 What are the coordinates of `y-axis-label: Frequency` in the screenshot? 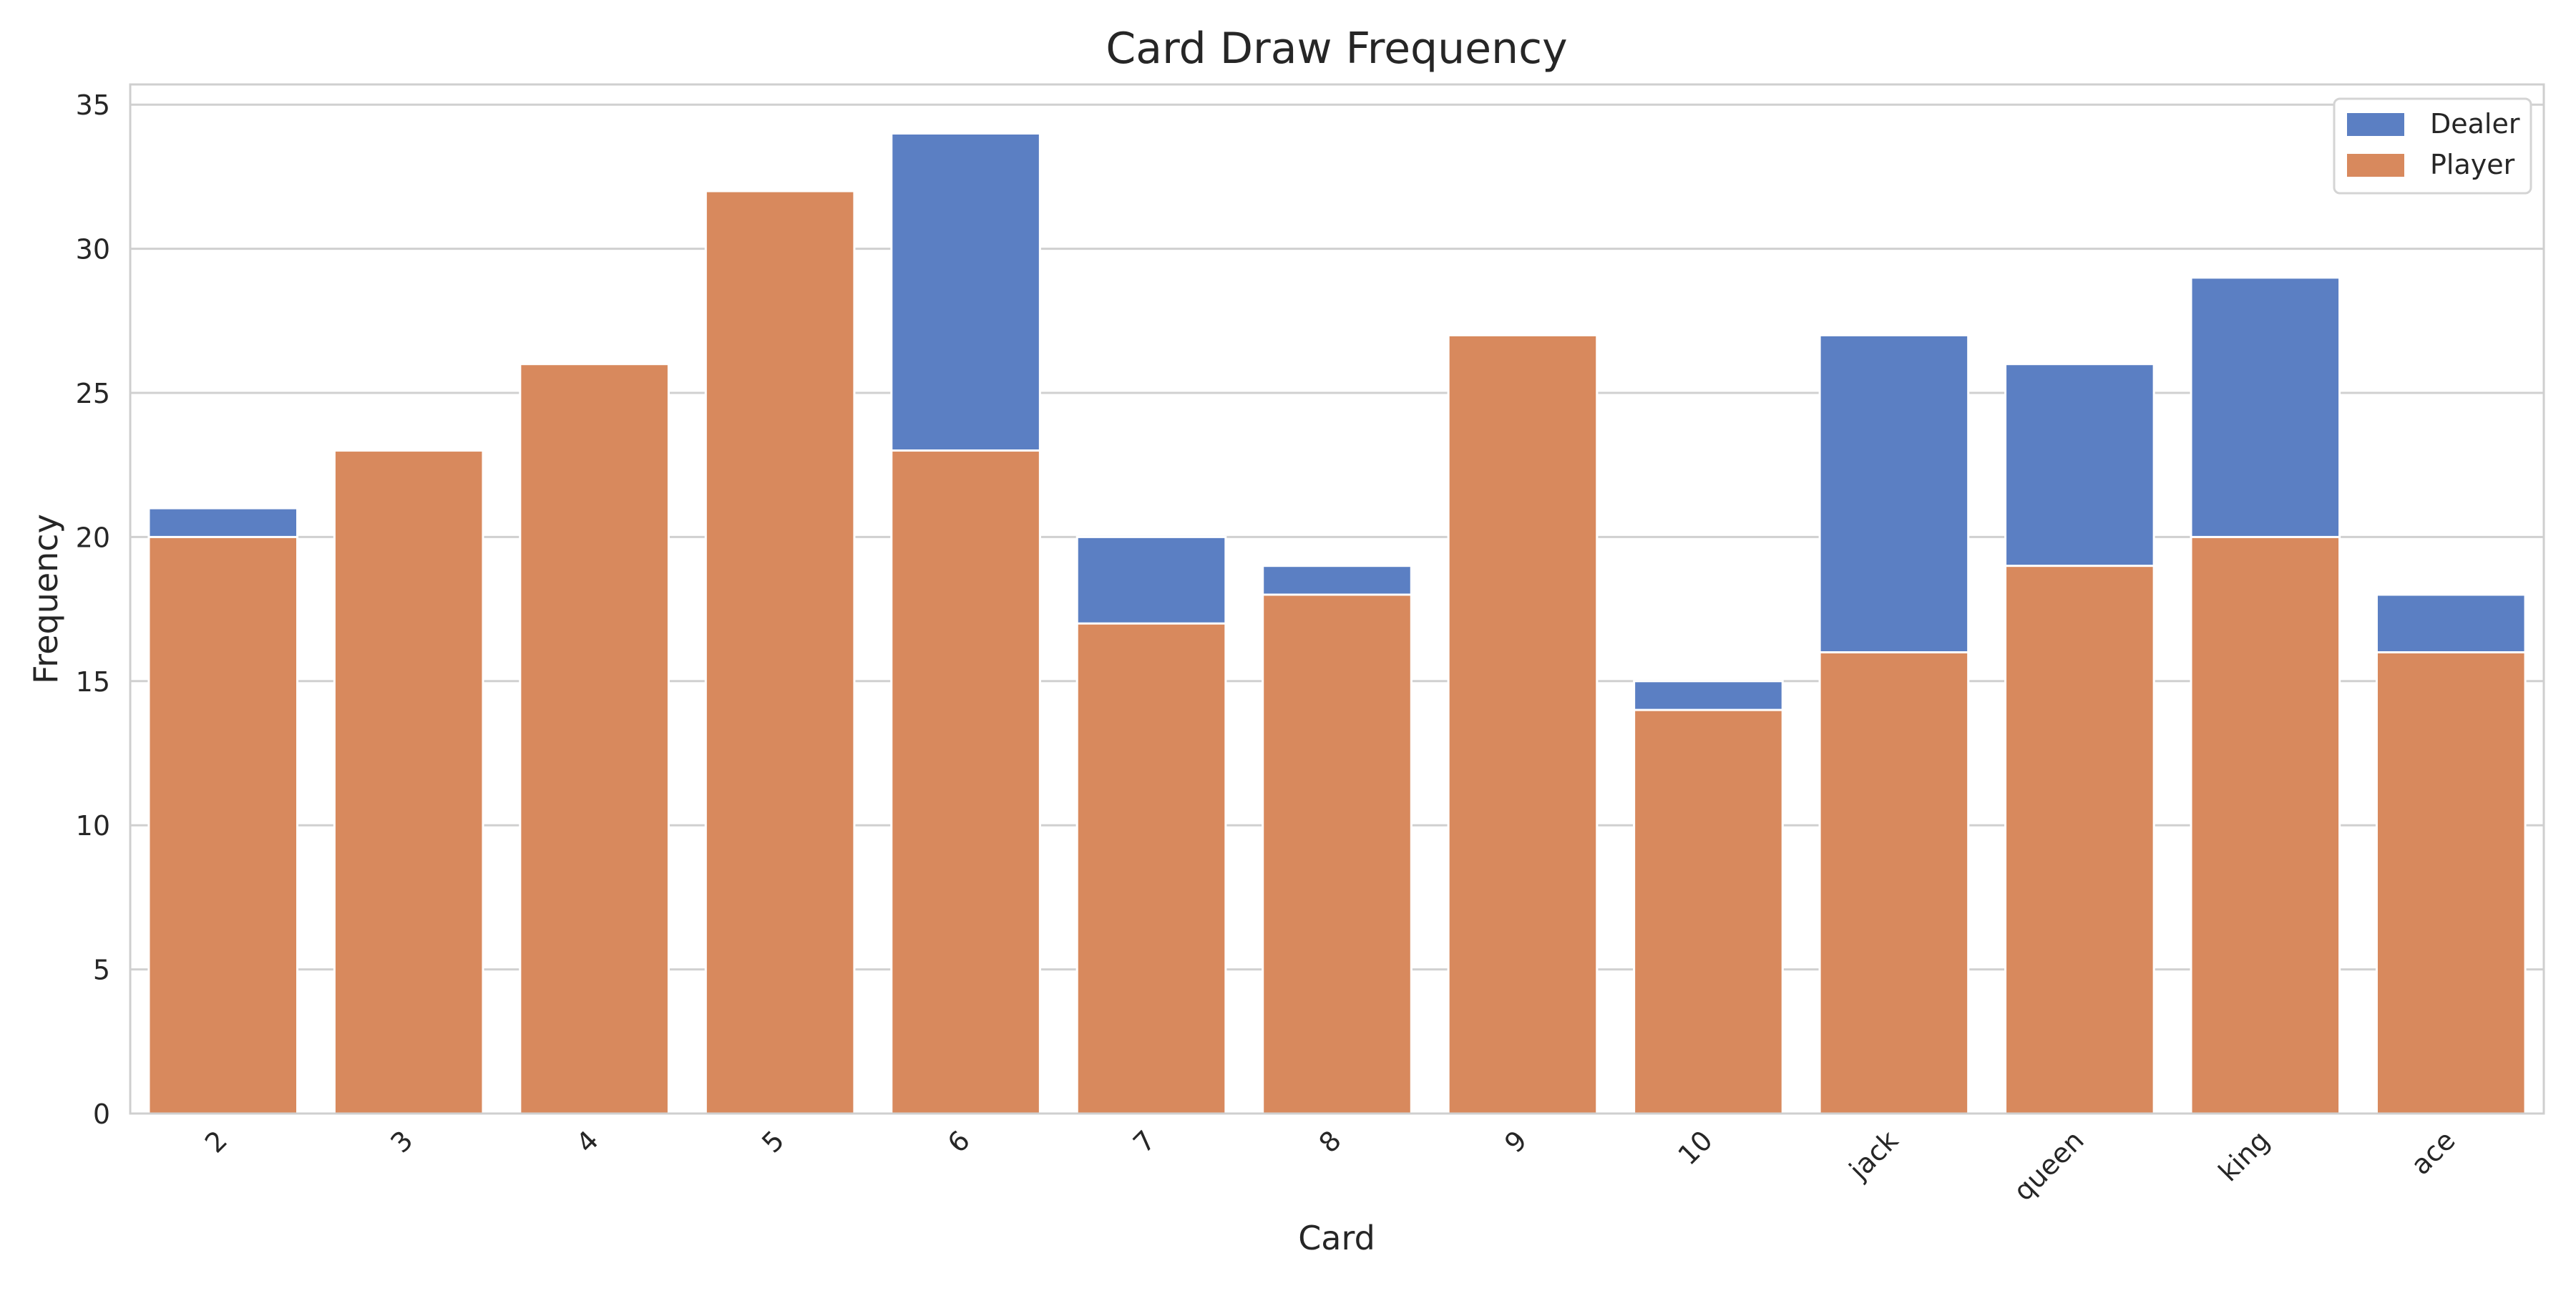 It's located at (45, 599).